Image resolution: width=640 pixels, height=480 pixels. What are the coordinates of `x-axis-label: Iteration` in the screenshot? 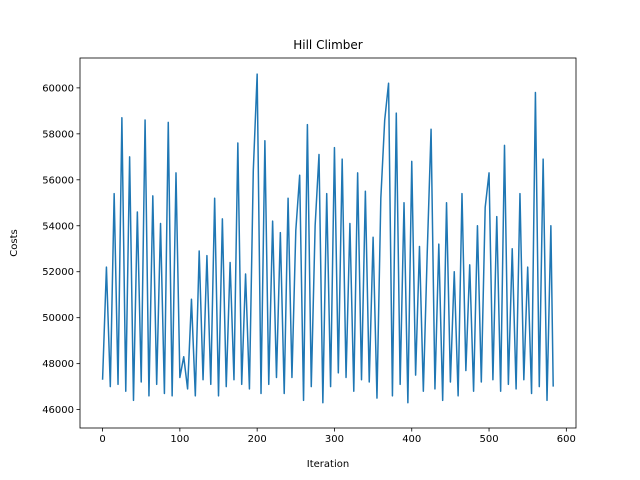 It's located at (328, 464).